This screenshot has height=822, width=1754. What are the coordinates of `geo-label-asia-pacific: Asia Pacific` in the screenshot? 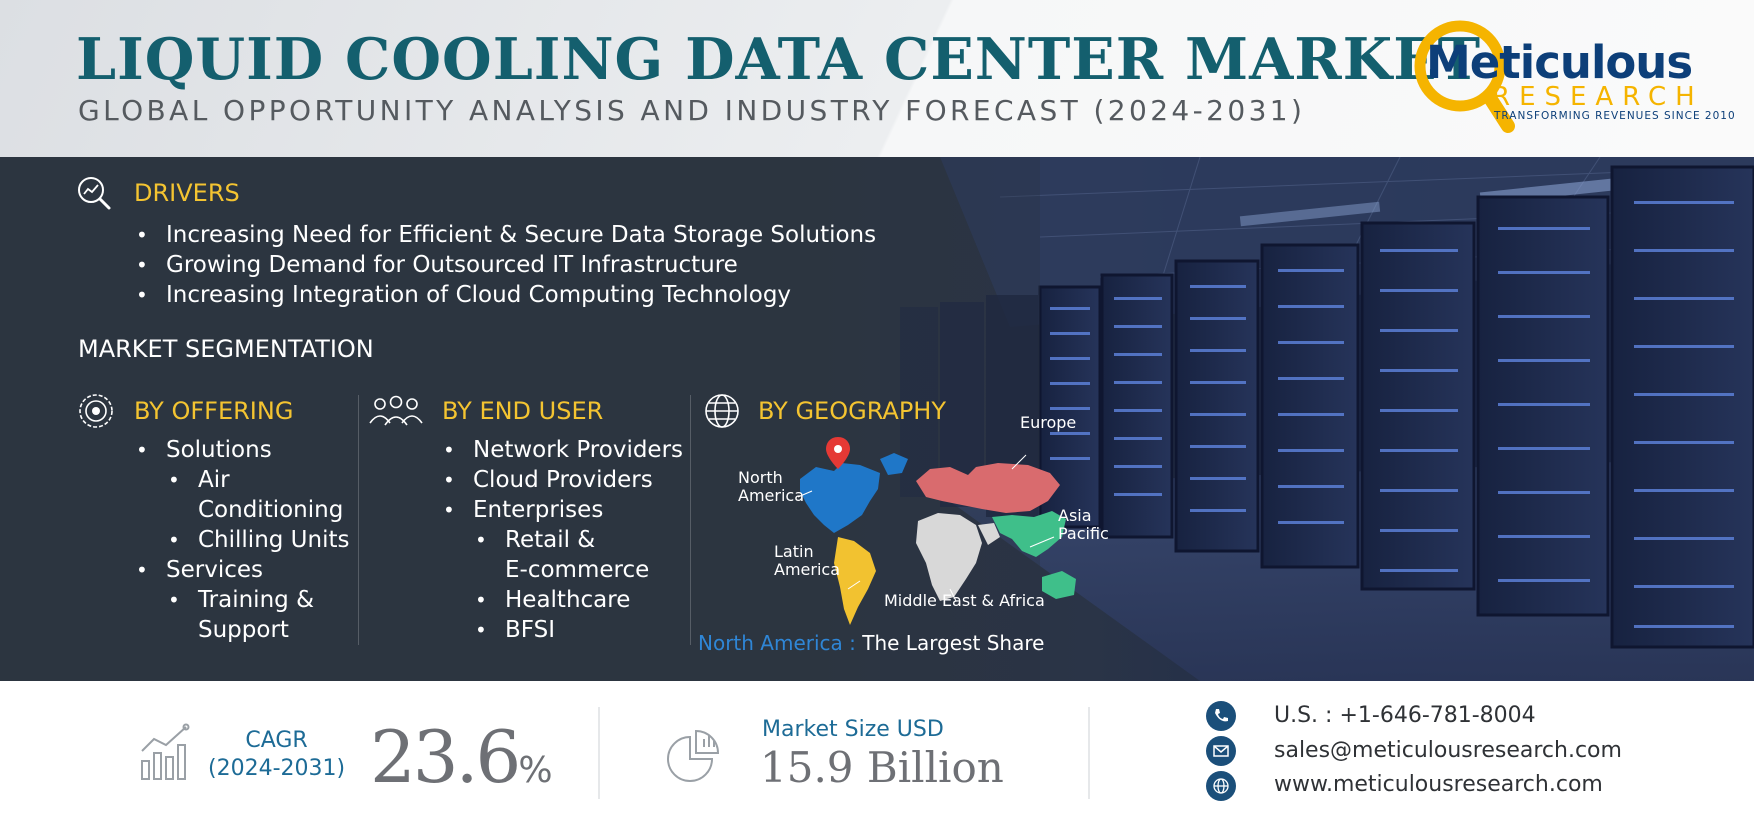 It's located at (1083, 525).